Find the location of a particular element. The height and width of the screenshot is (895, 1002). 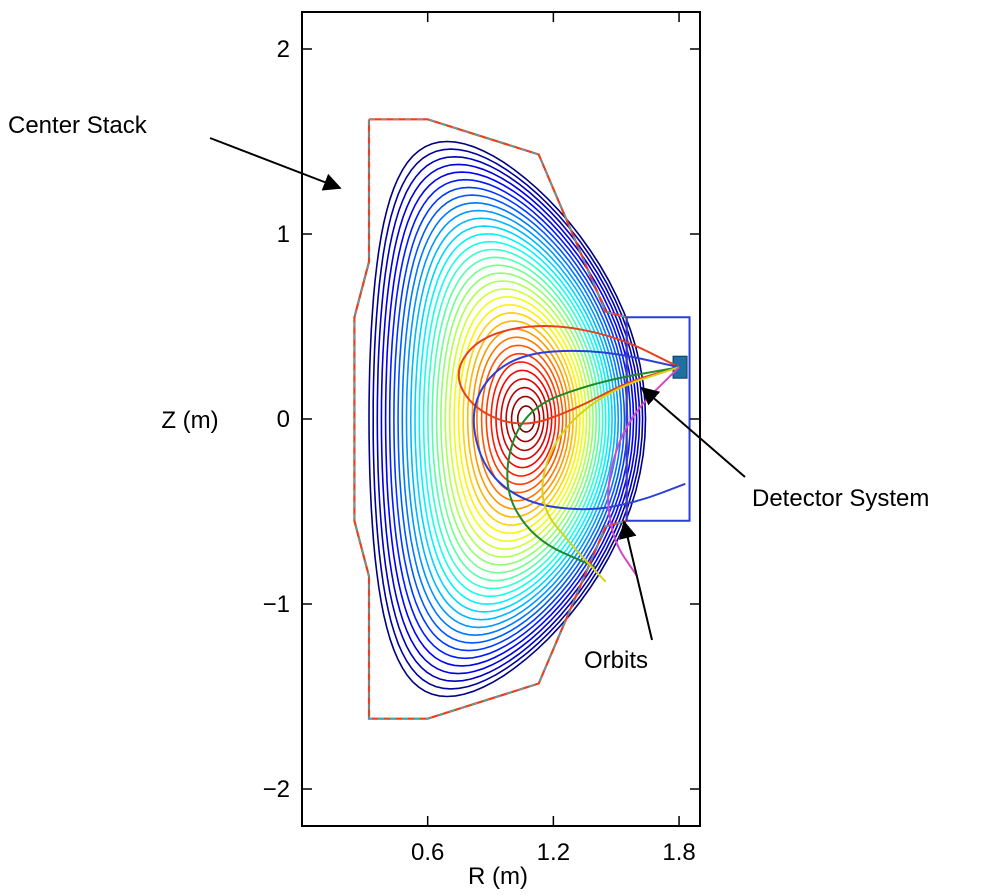

center-stack-arrow is located at coordinates (275, 164).